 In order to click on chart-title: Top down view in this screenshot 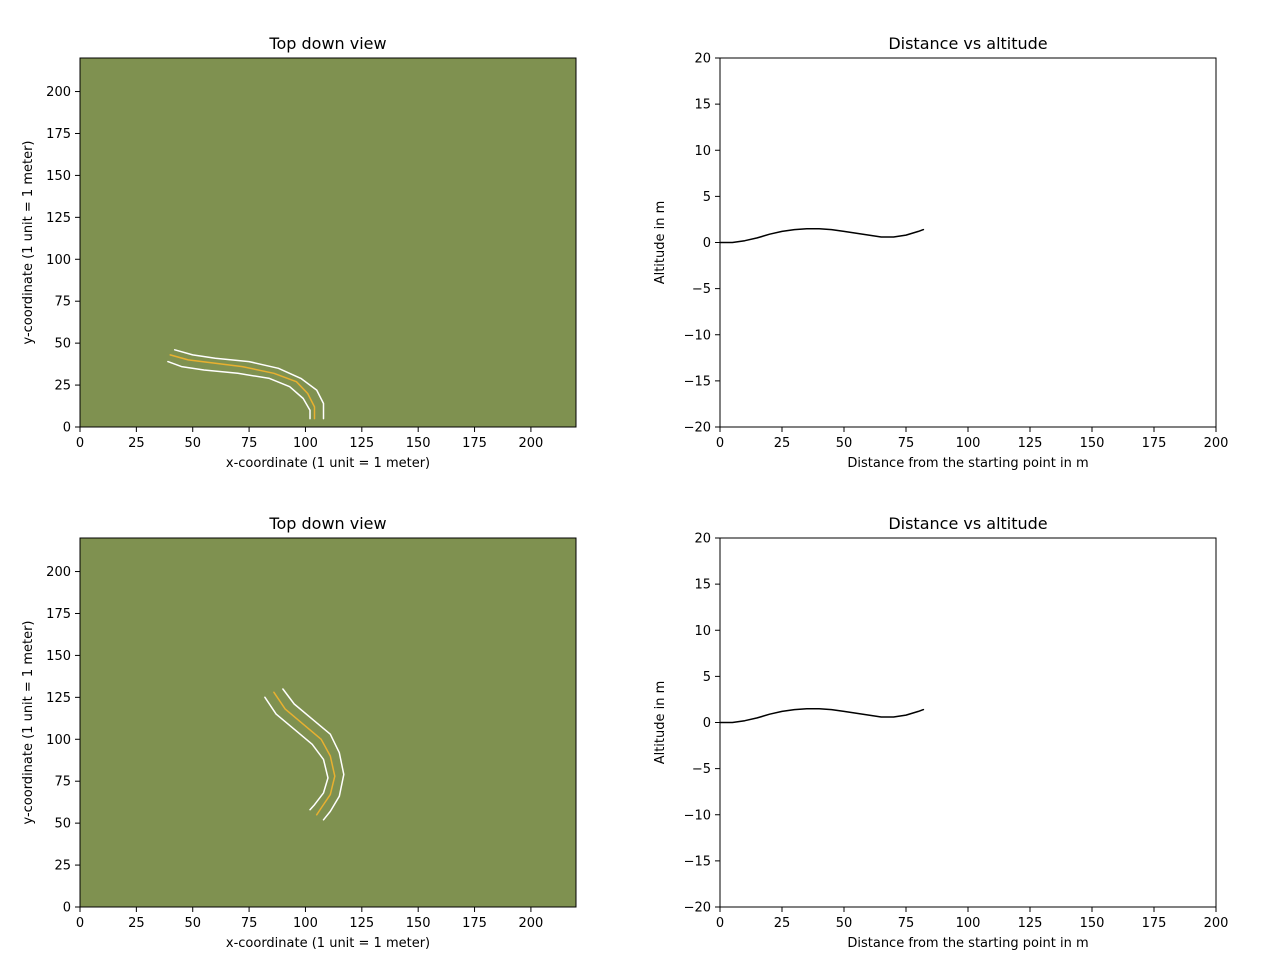, I will do `click(327, 43)`.